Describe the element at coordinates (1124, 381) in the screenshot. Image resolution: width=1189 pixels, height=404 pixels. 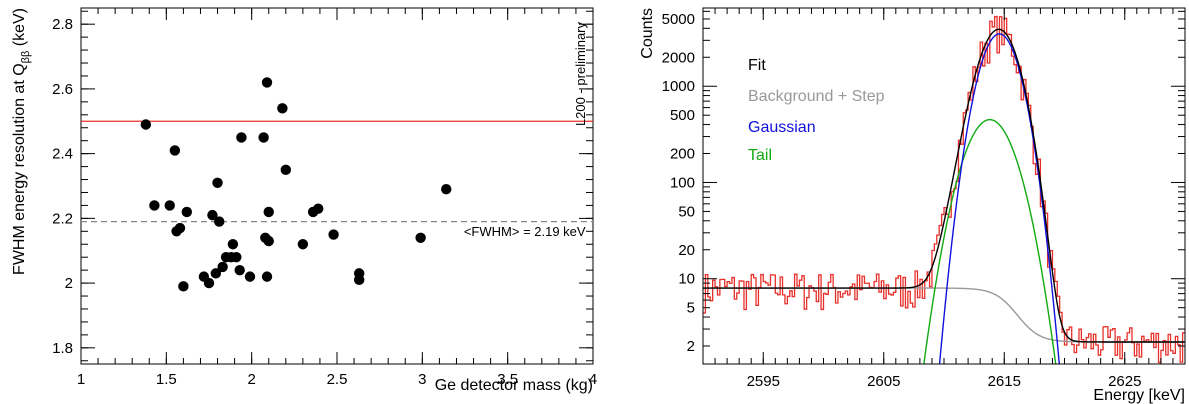
I see `x-tick-label: 2625` at that location.